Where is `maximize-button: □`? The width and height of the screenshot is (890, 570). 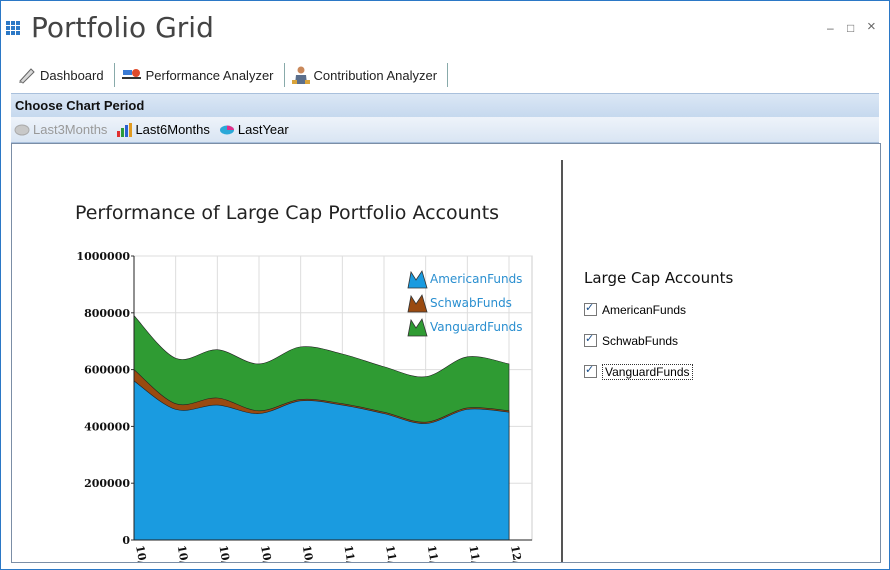 maximize-button: □ is located at coordinates (851, 28).